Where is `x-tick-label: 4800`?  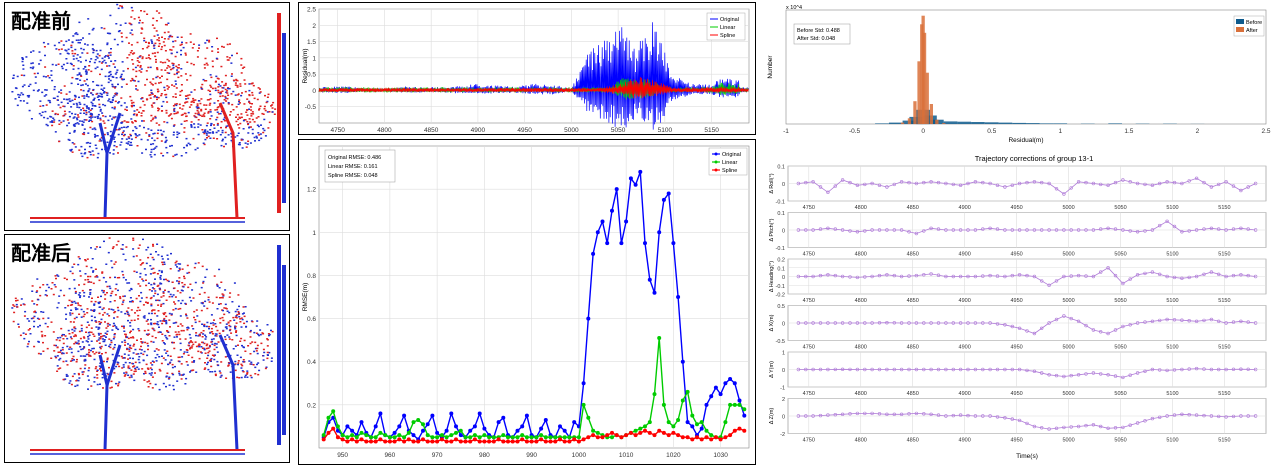 x-tick-label: 4800 is located at coordinates (861, 394).